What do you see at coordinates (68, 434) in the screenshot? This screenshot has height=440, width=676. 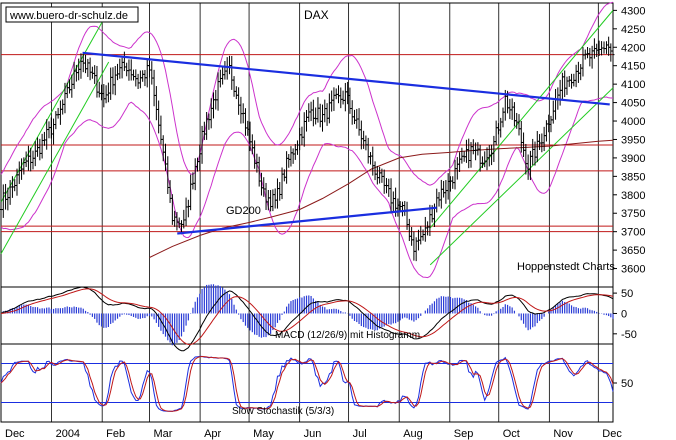 I see `month-label: 2004` at bounding box center [68, 434].